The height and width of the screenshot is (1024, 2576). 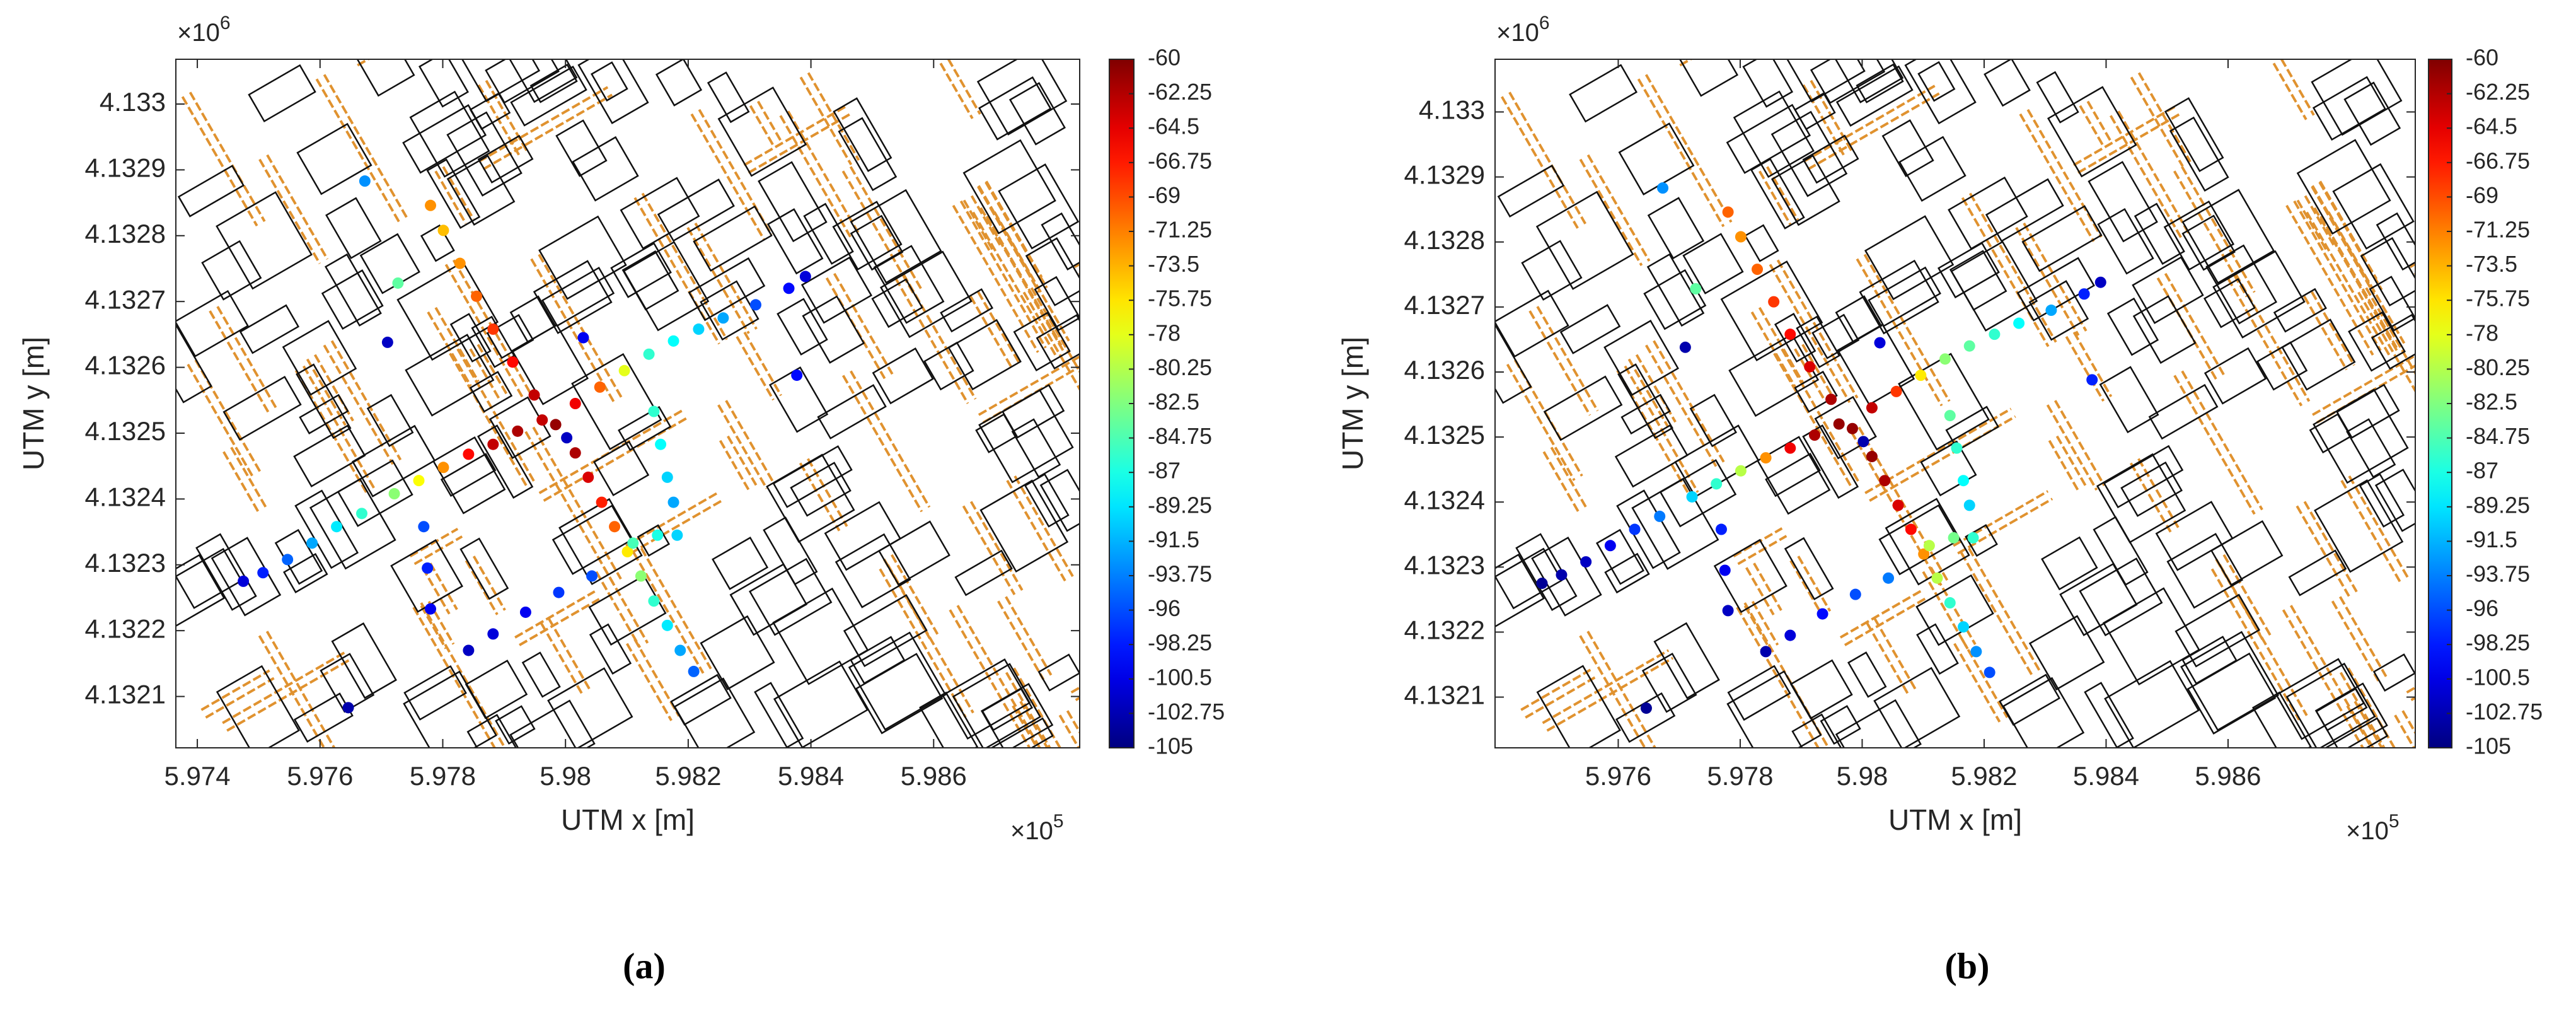 I want to click on x-axis-label: UTM x [m], so click(x=1955, y=819).